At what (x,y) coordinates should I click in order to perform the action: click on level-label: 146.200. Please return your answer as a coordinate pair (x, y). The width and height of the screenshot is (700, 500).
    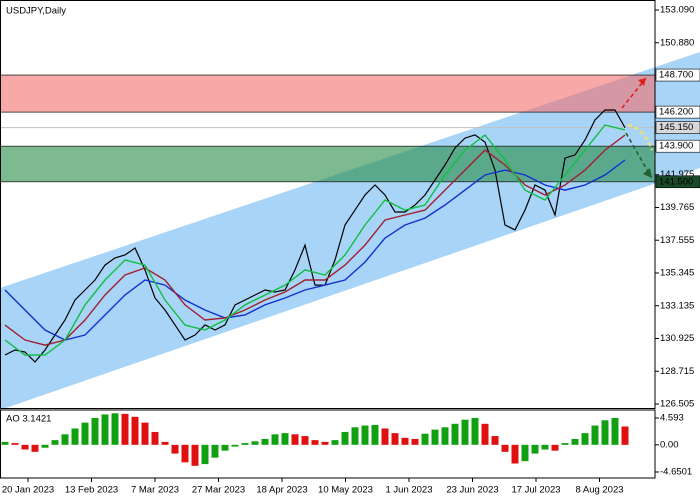
    Looking at the image, I should click on (676, 112).